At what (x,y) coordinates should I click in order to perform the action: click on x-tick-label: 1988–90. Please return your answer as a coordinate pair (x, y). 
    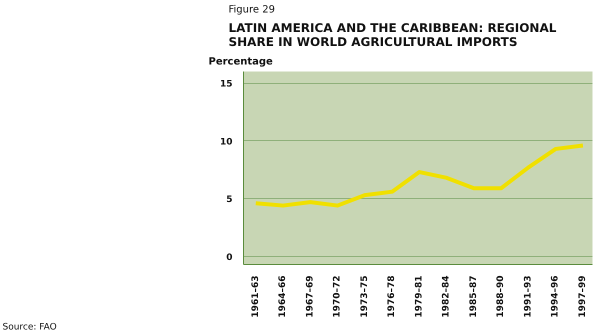
    Looking at the image, I should click on (501, 296).